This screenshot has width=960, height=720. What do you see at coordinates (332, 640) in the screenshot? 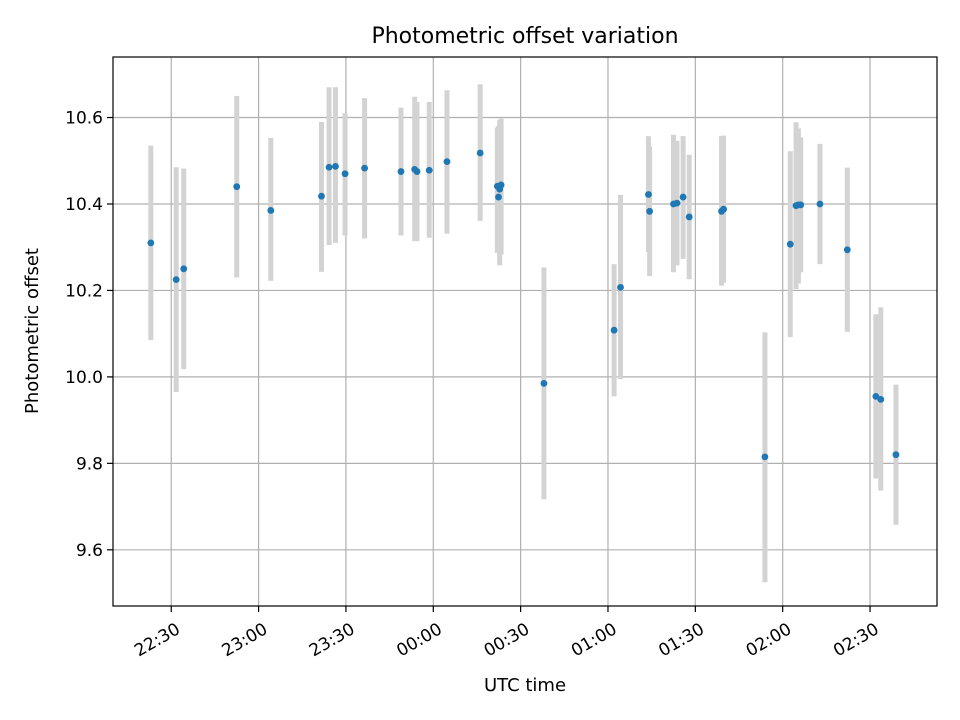
I see `x-tick-label: 23:30` at bounding box center [332, 640].